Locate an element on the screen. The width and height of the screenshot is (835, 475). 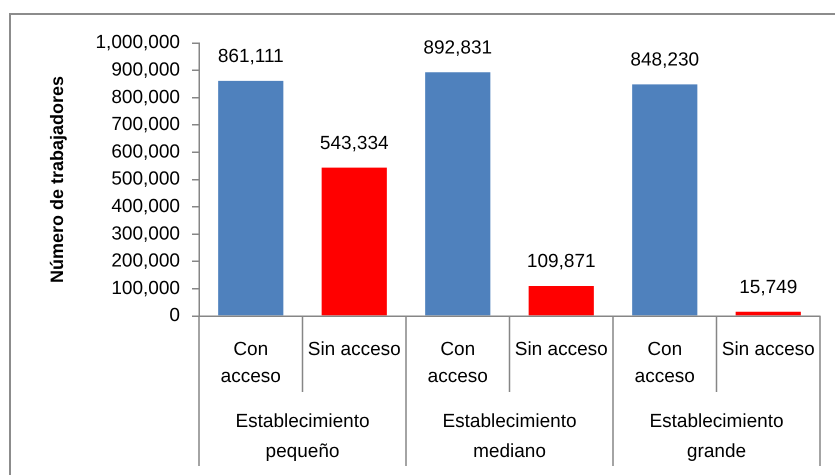
data-label: 15,749 is located at coordinates (768, 287).